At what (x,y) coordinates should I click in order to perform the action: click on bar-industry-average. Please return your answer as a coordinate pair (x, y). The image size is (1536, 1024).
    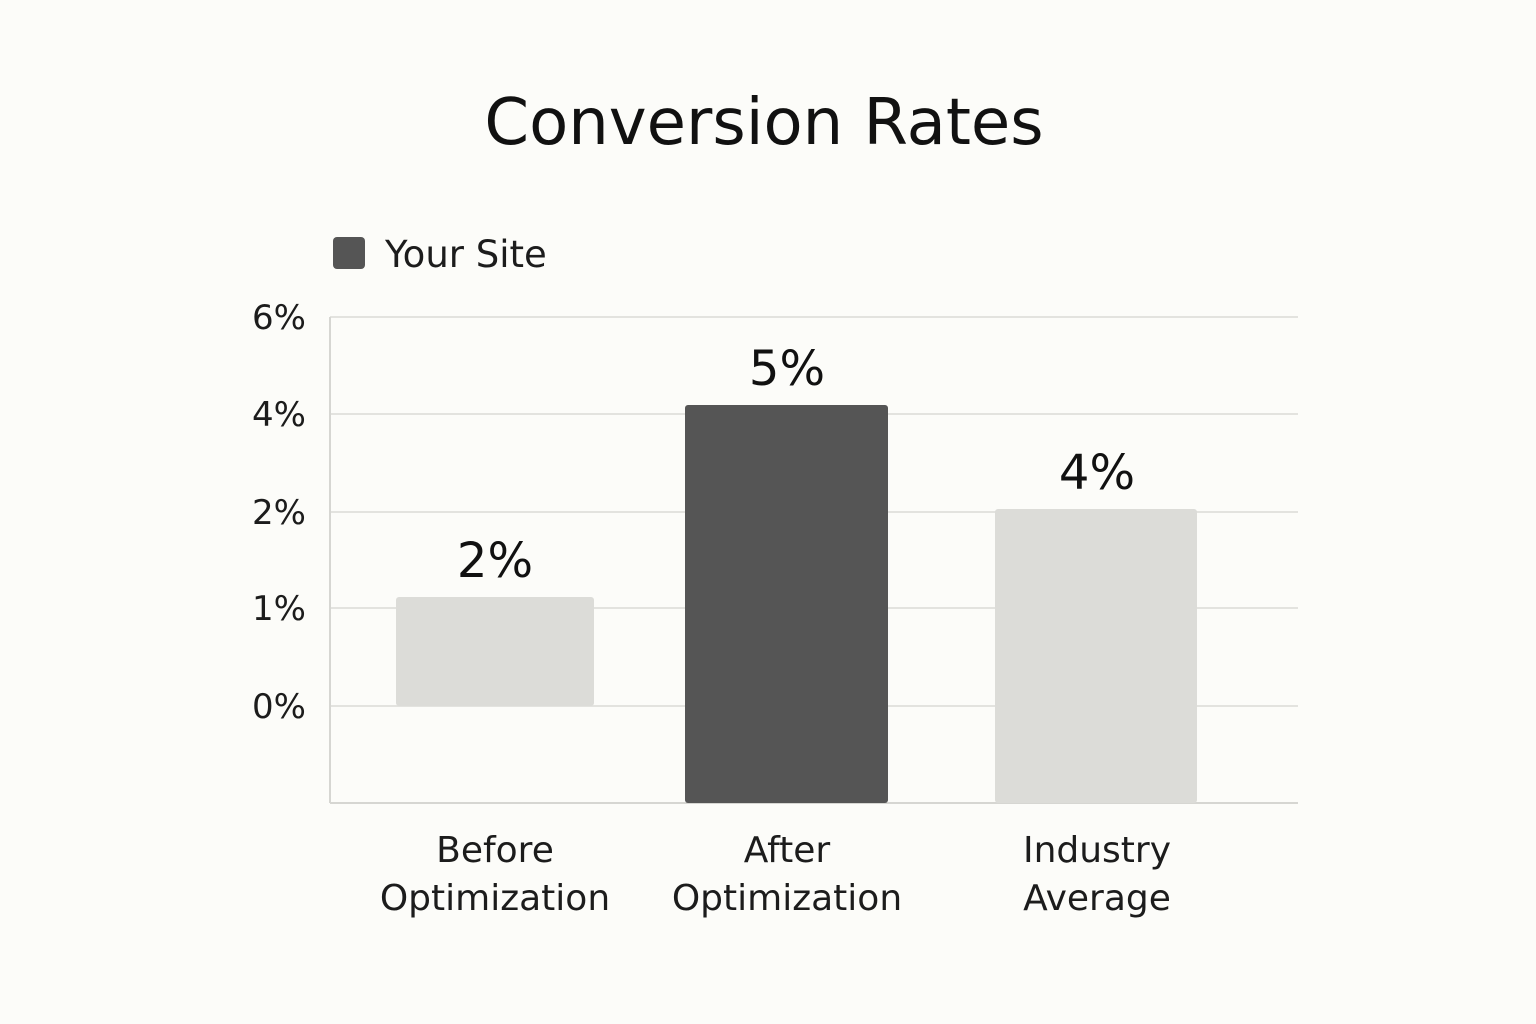
    Looking at the image, I should click on (1096, 656).